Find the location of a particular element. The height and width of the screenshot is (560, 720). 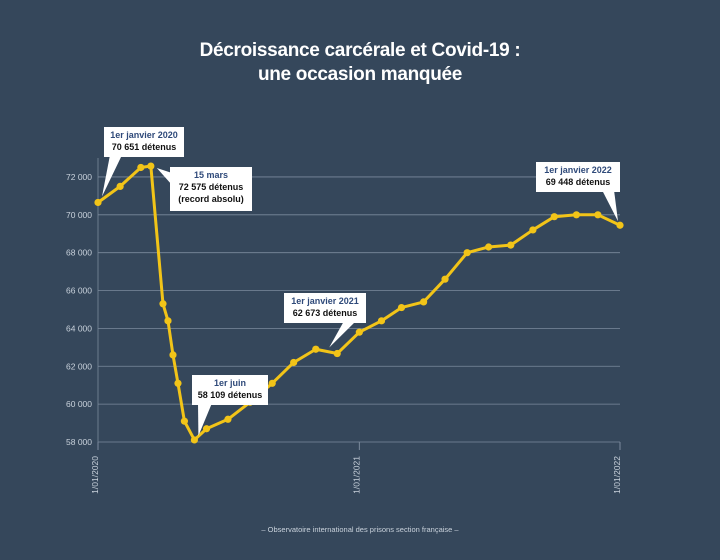

y-tick-label: 68 000 is located at coordinates (79, 253).